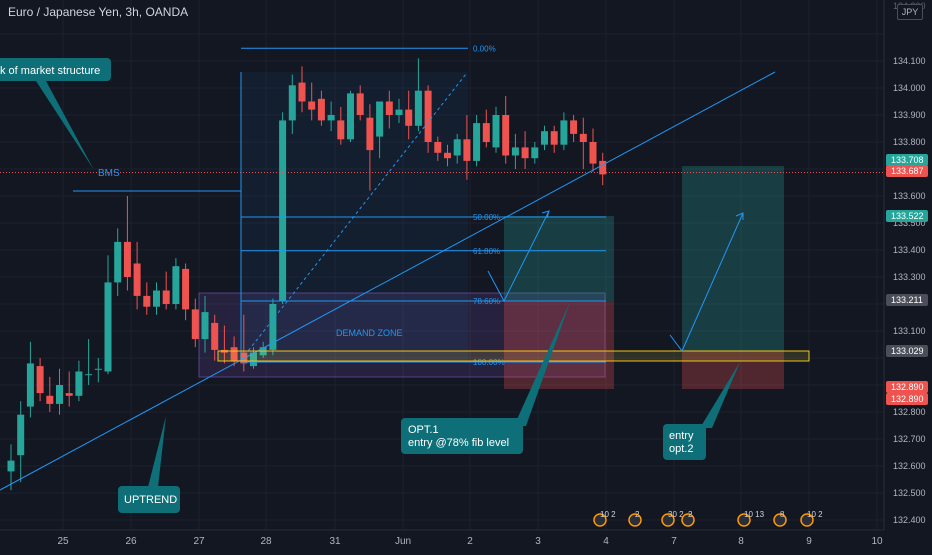 The width and height of the screenshot is (932, 555). Describe the element at coordinates (149, 499) in the screenshot. I see `uptrend-callout-box` at that location.